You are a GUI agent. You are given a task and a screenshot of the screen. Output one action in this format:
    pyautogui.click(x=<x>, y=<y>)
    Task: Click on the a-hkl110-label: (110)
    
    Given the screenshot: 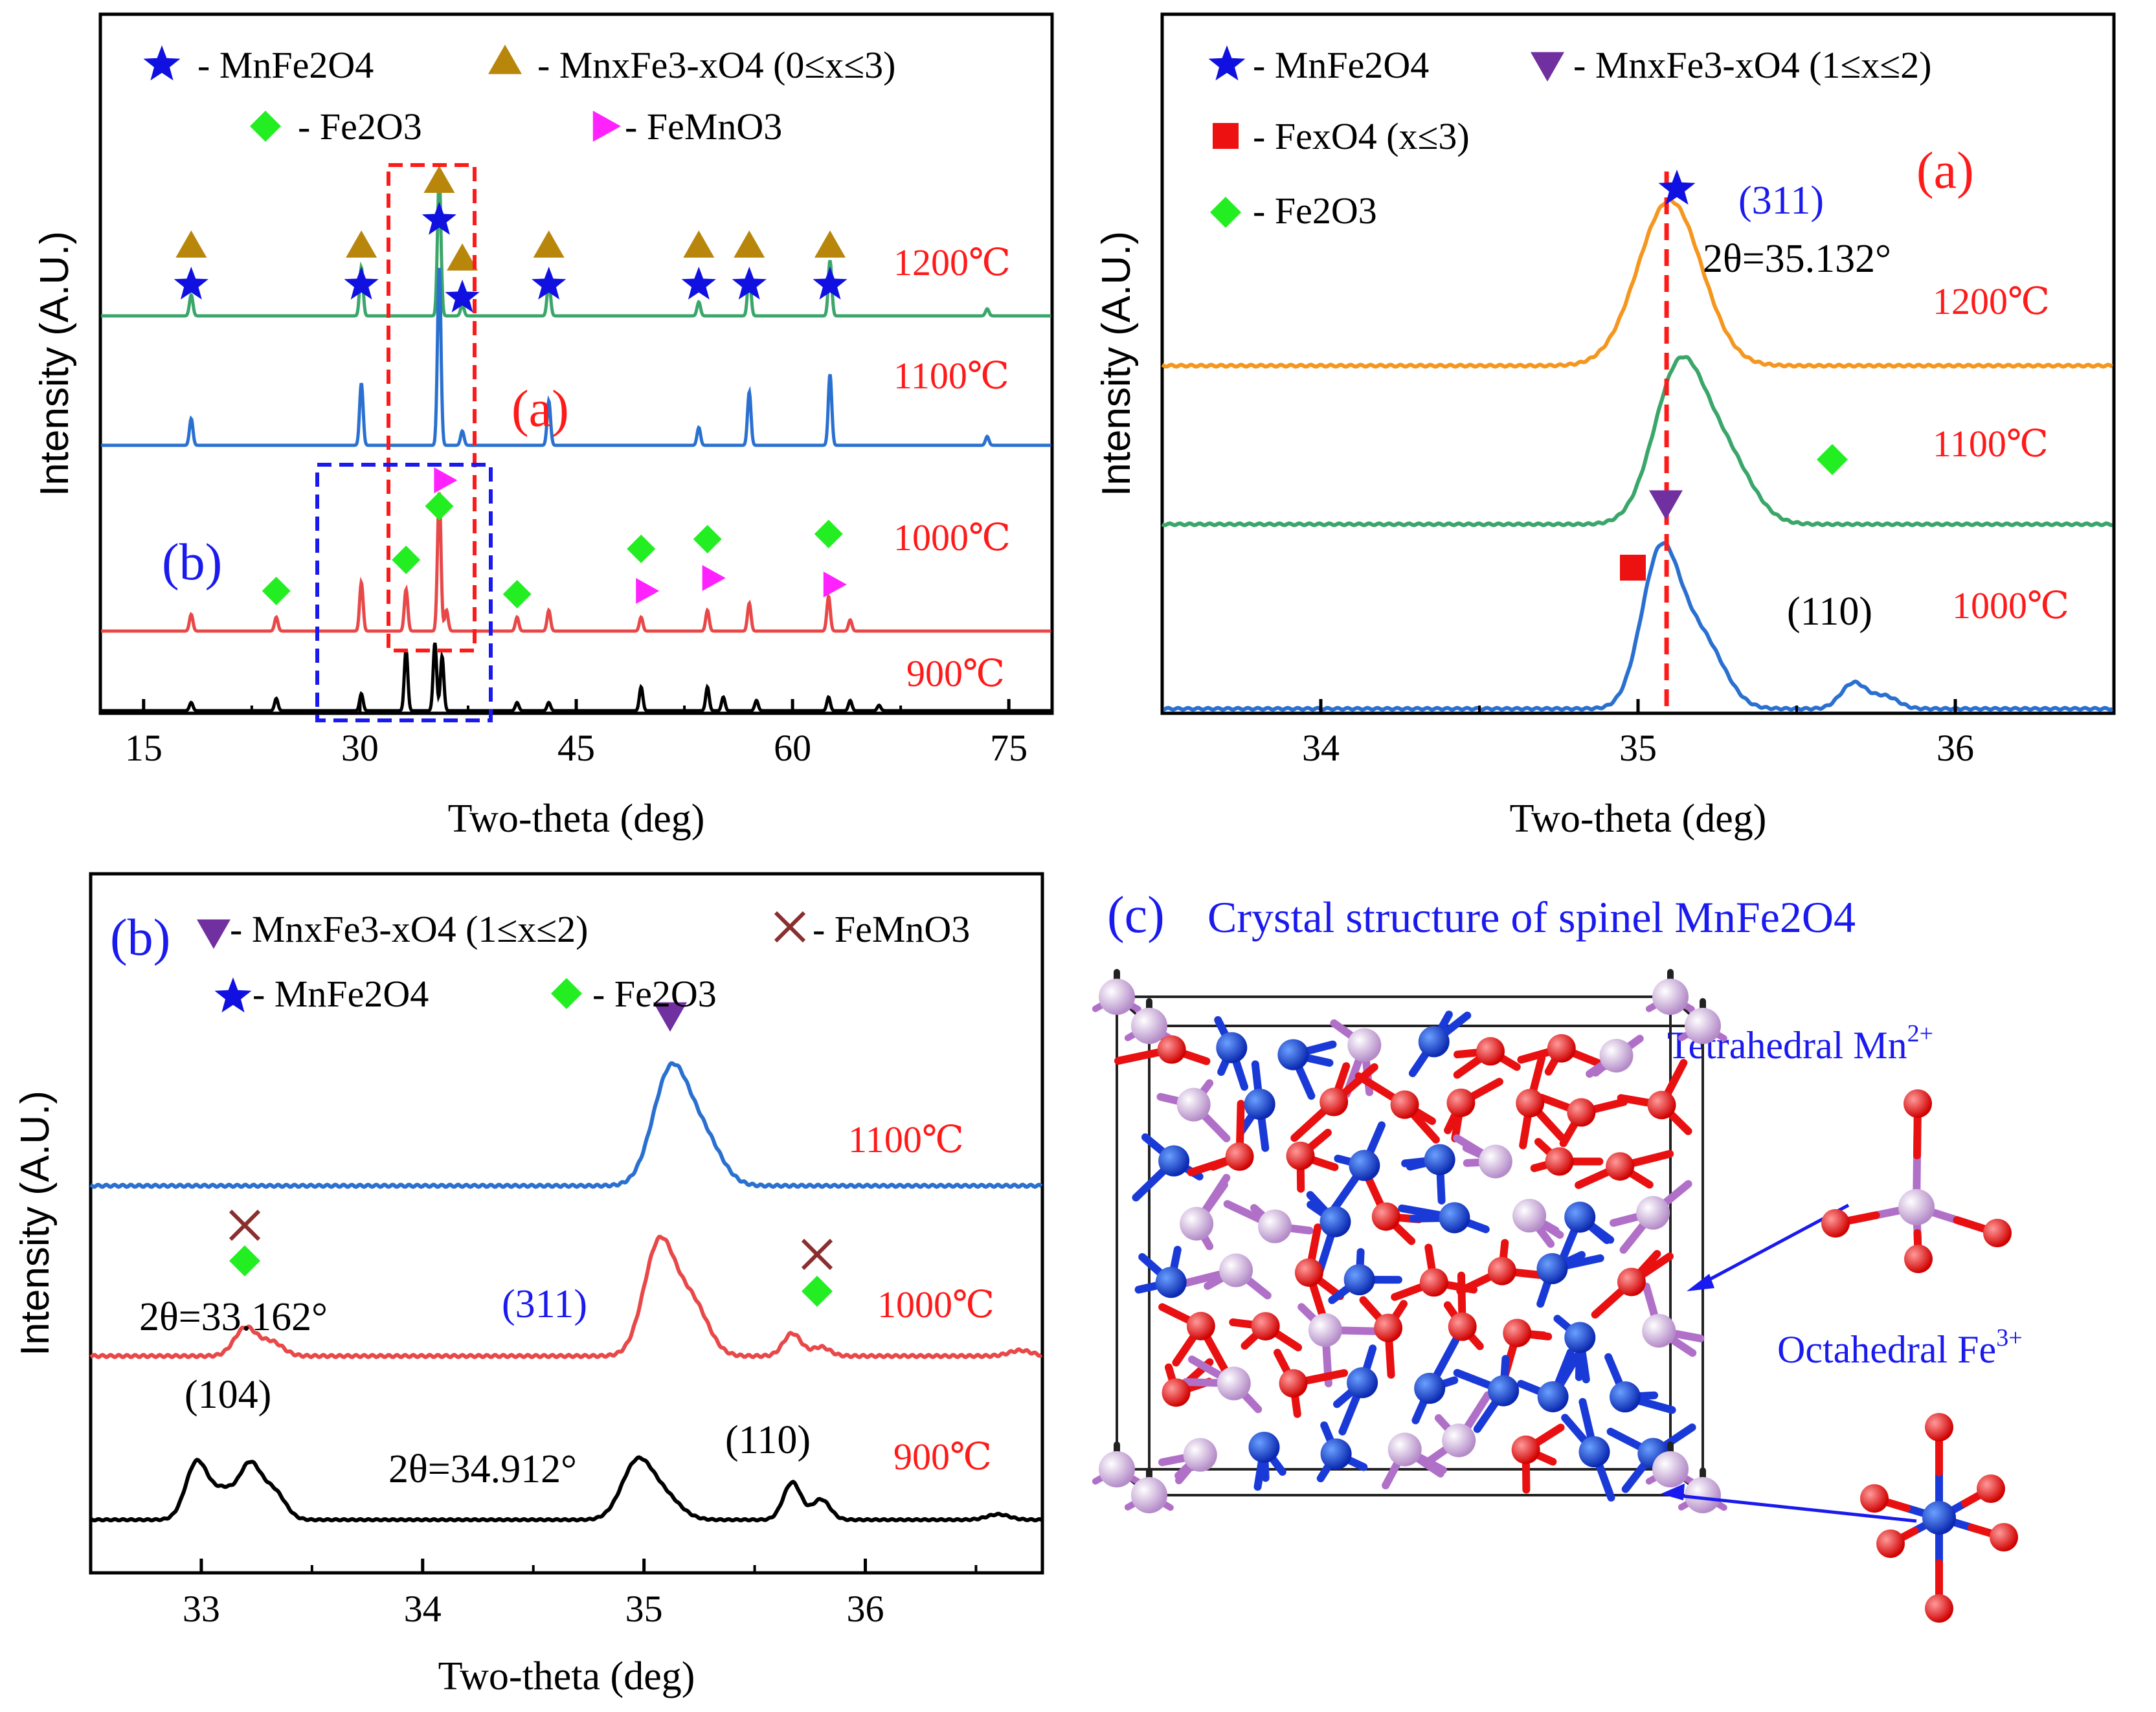 What is the action you would take?
    pyautogui.click(x=1829, y=612)
    